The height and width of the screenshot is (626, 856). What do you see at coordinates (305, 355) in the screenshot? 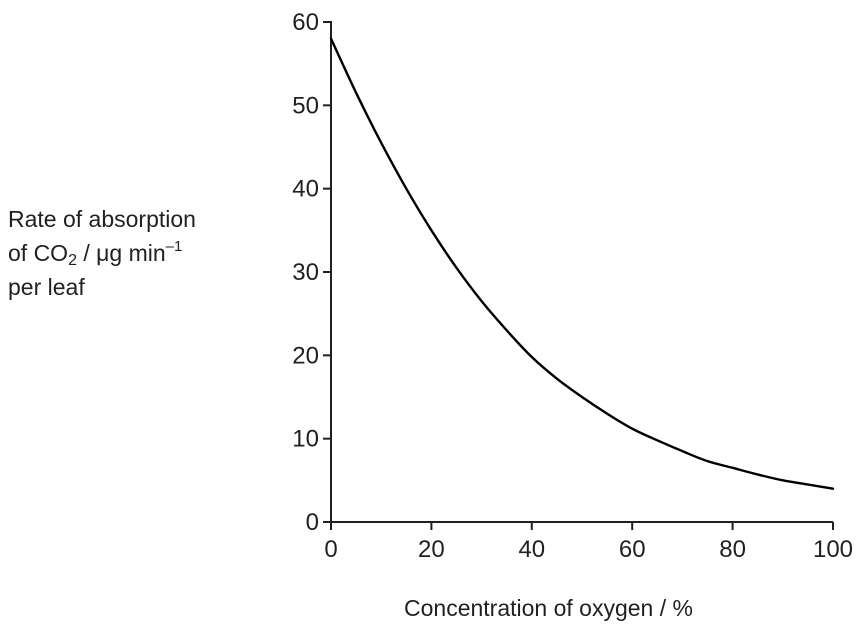
I see `y-tick-label: 20` at bounding box center [305, 355].